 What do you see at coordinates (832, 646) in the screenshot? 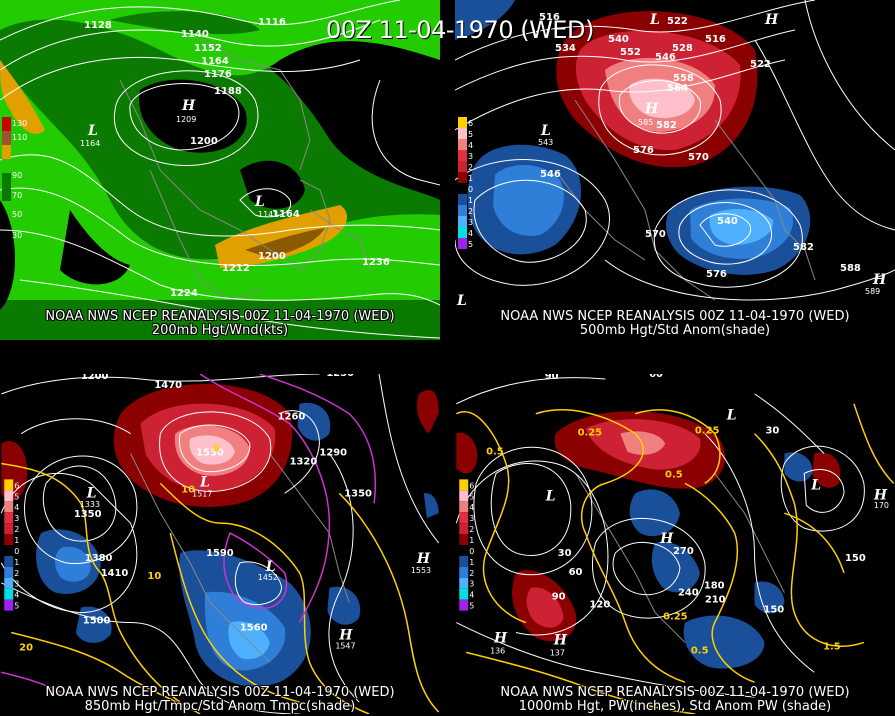
I see `pw-label: 1.5` at bounding box center [832, 646].